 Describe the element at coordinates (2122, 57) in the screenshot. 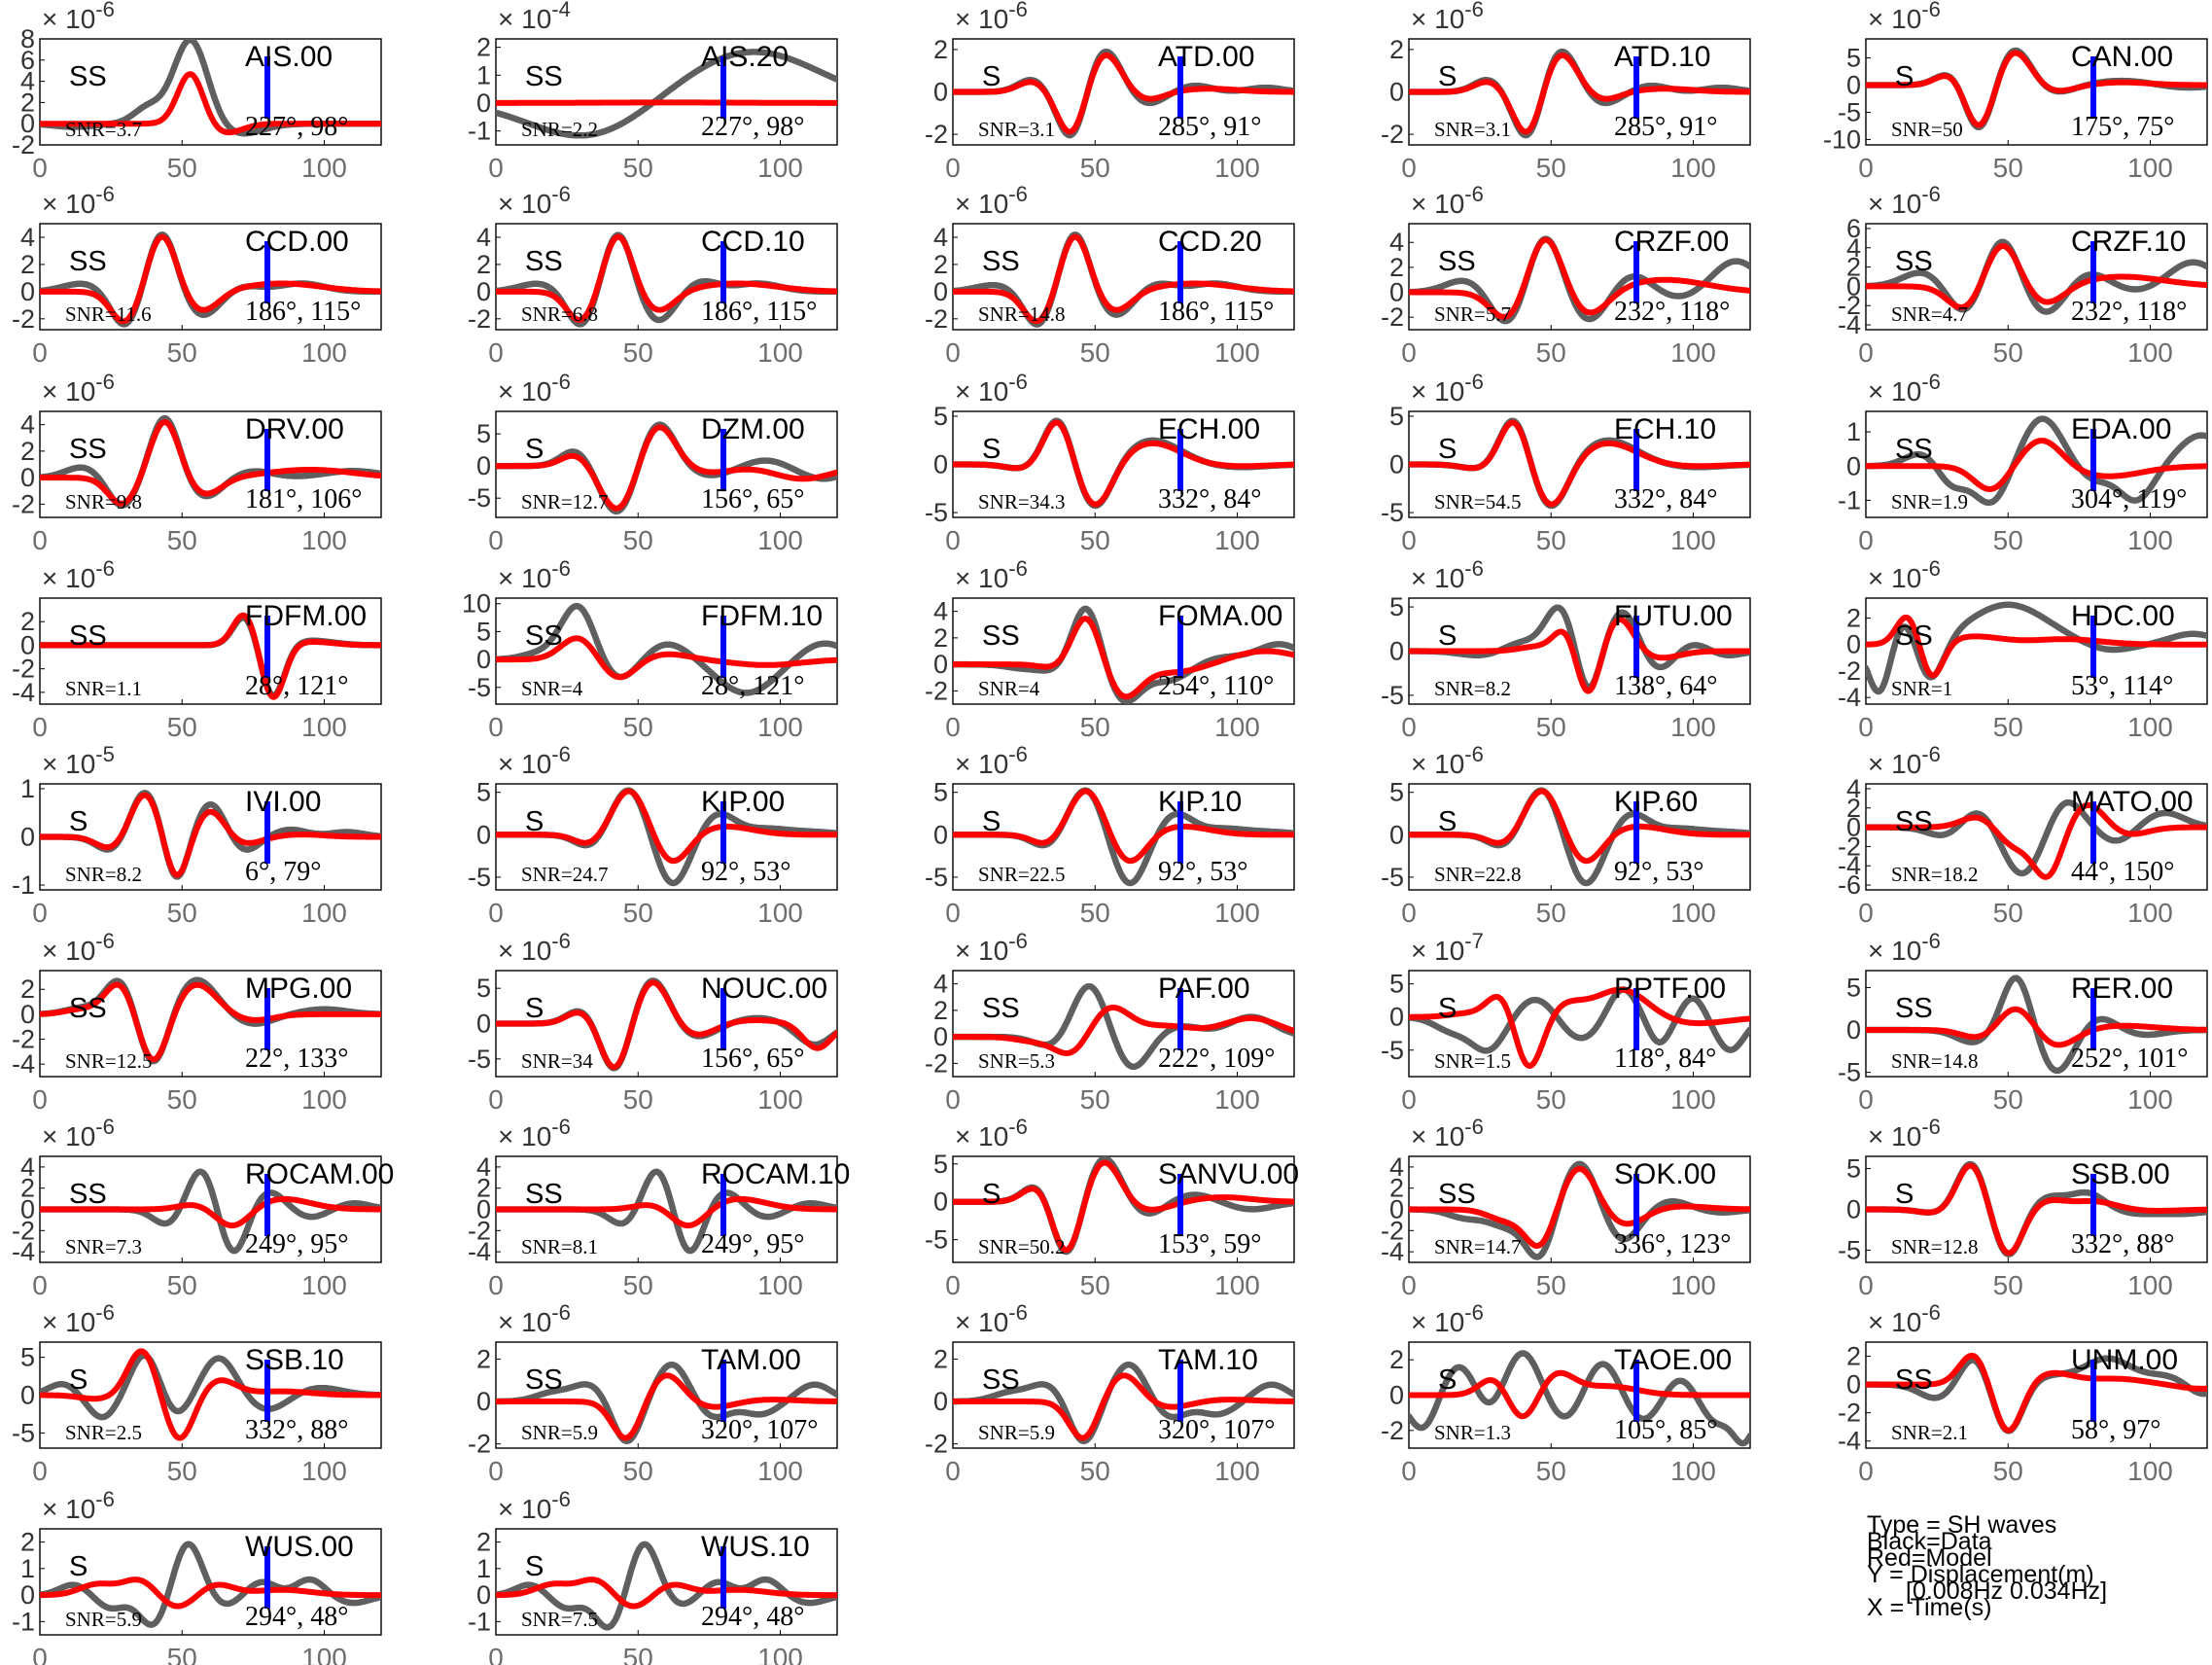

I see `station-title: CAN.00` at that location.